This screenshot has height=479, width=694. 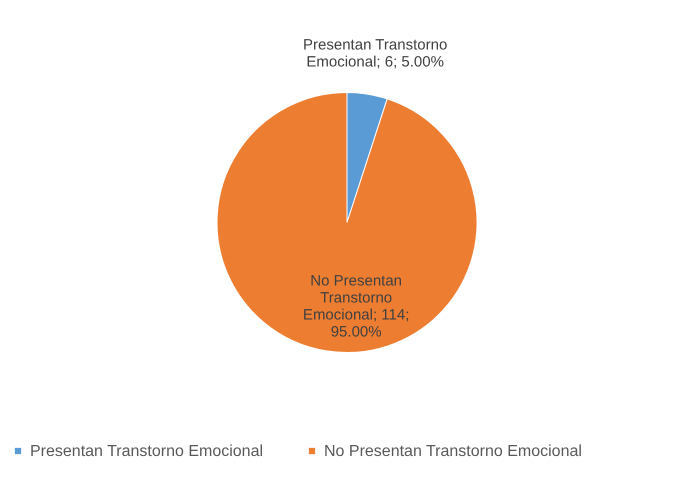 I want to click on legend-label: Presentan Transtorno Emocional, so click(x=147, y=451).